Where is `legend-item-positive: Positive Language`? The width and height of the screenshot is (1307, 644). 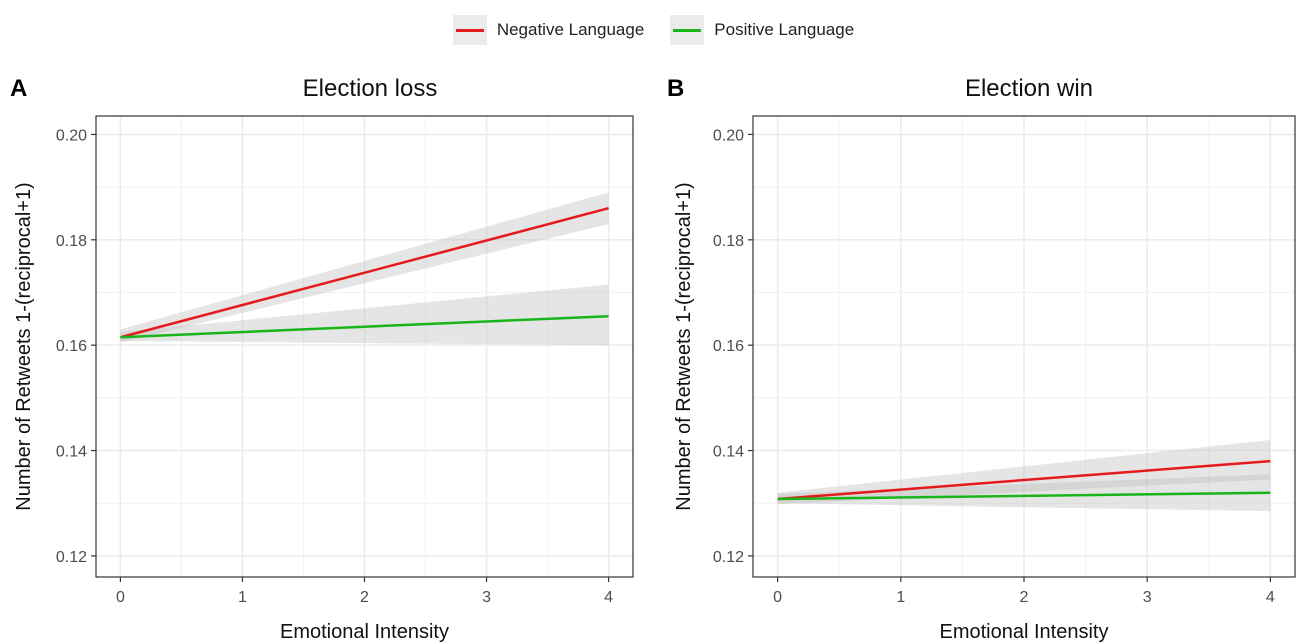
legend-item-positive: Positive Language is located at coordinates (762, 30).